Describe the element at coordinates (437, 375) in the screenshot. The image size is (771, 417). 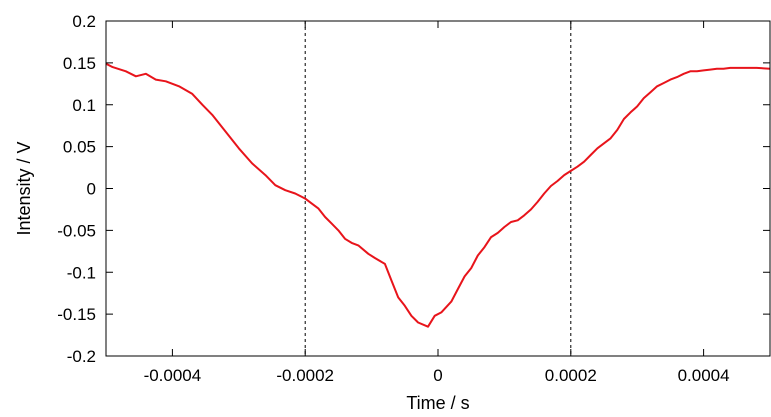
I see `x-tick-label: 0` at that location.